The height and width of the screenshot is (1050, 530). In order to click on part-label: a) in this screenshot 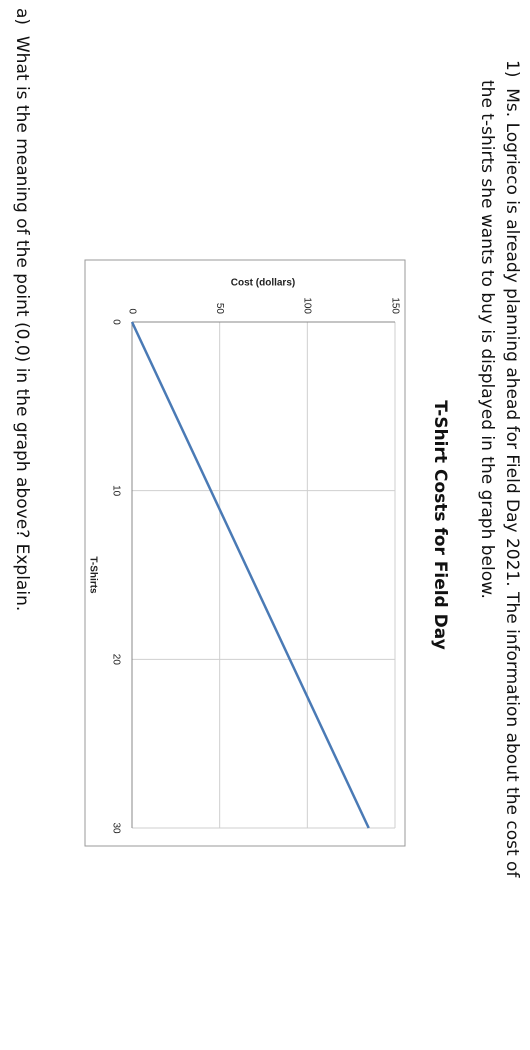, I will do `click(22, 17)`.